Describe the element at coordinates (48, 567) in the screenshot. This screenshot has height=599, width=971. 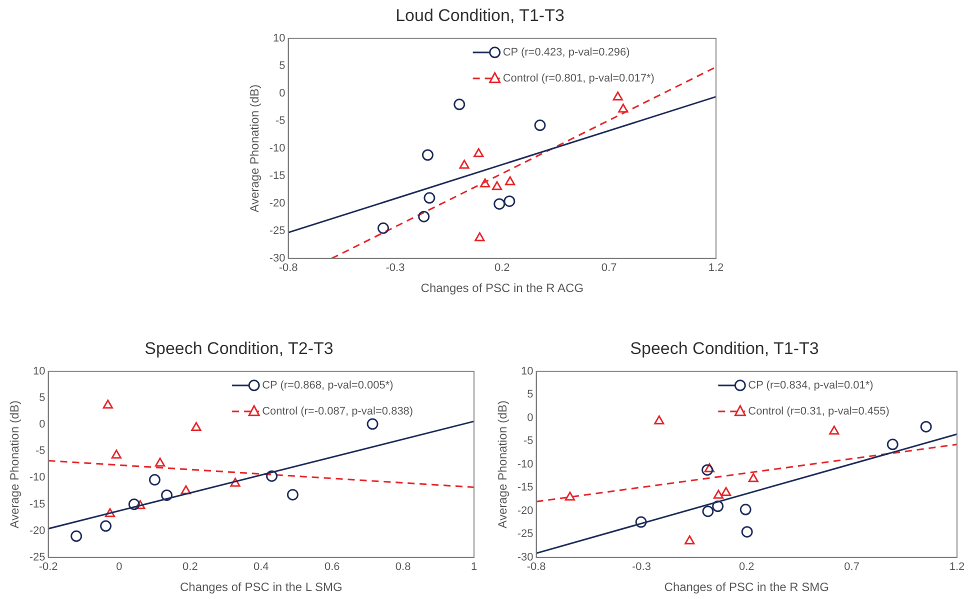
I see `x-tick-label: -0.2` at that location.